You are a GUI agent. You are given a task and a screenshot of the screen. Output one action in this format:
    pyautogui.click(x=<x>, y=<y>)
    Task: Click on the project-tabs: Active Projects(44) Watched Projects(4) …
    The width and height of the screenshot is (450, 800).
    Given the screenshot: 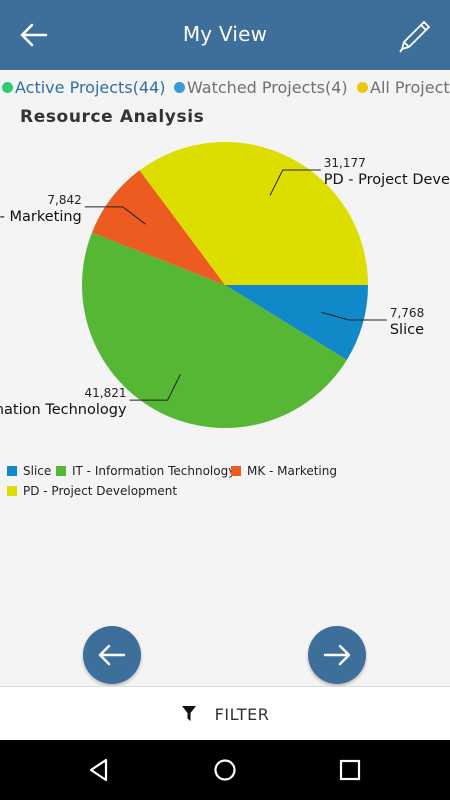 What is the action you would take?
    pyautogui.click(x=225, y=89)
    